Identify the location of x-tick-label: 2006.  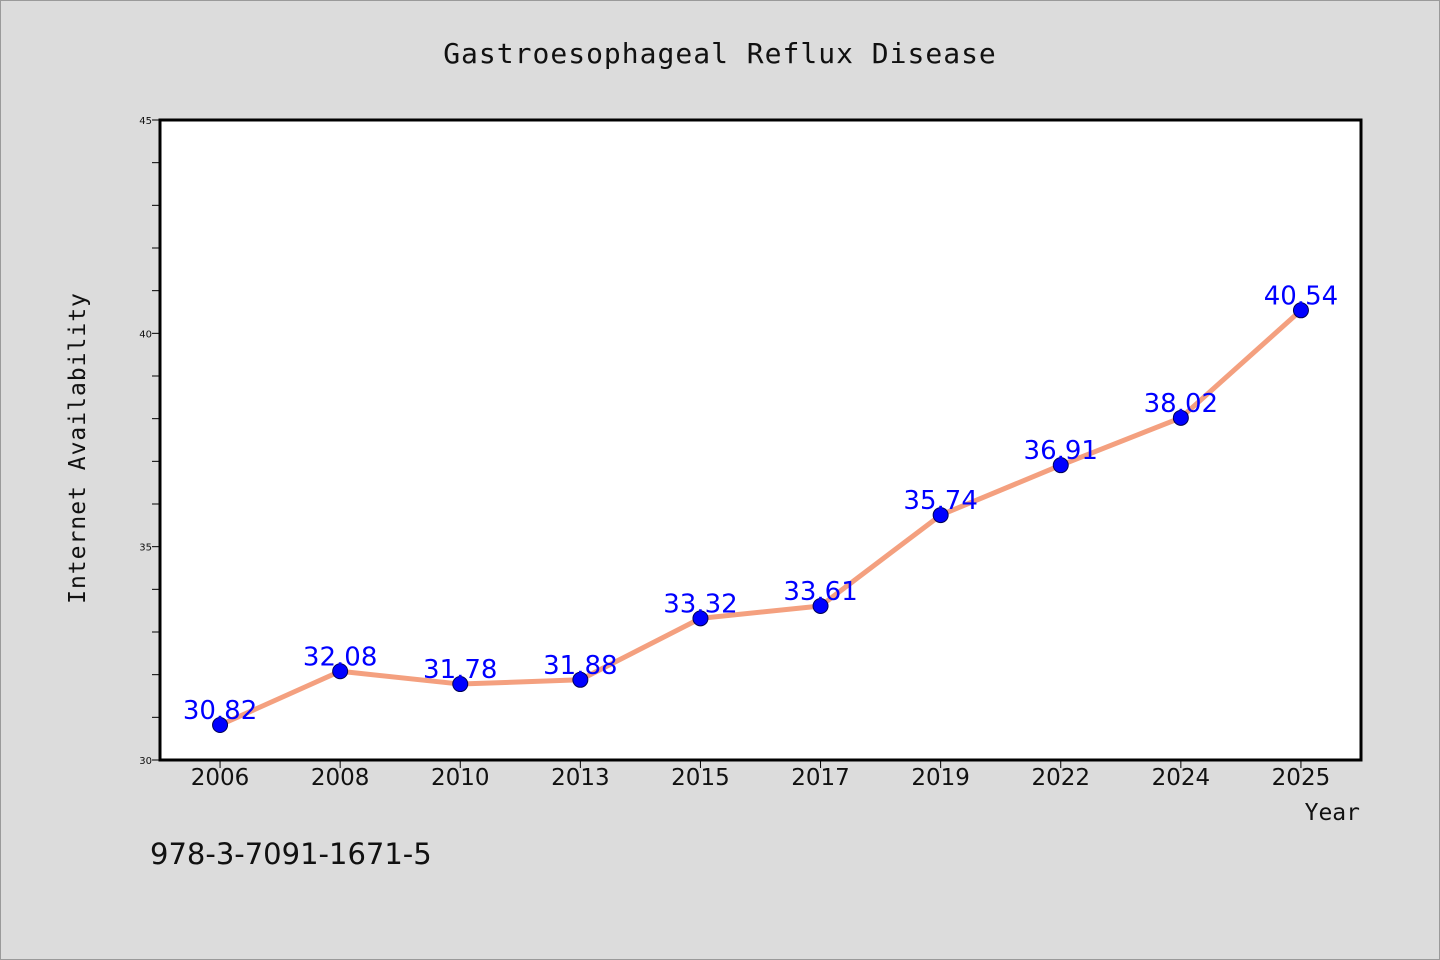
(220, 778).